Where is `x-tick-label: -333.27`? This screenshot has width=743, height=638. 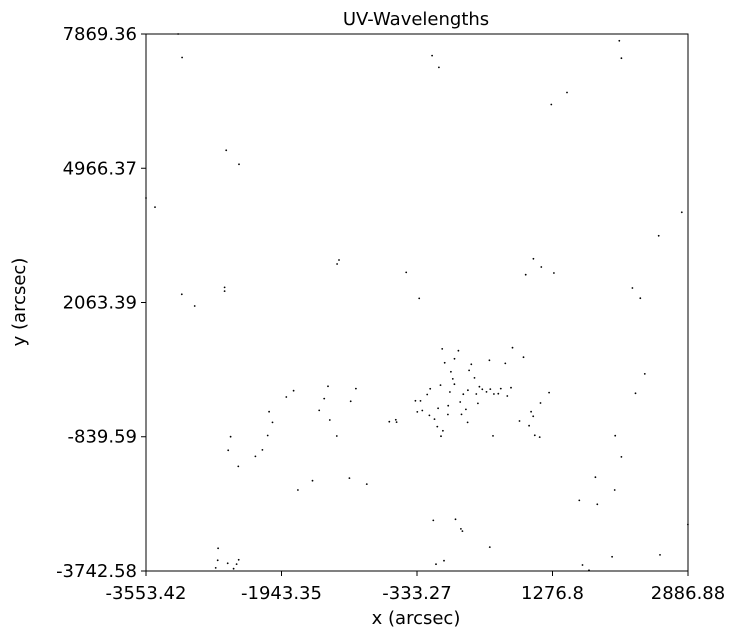 x-tick-label: -333.27 is located at coordinates (416, 593).